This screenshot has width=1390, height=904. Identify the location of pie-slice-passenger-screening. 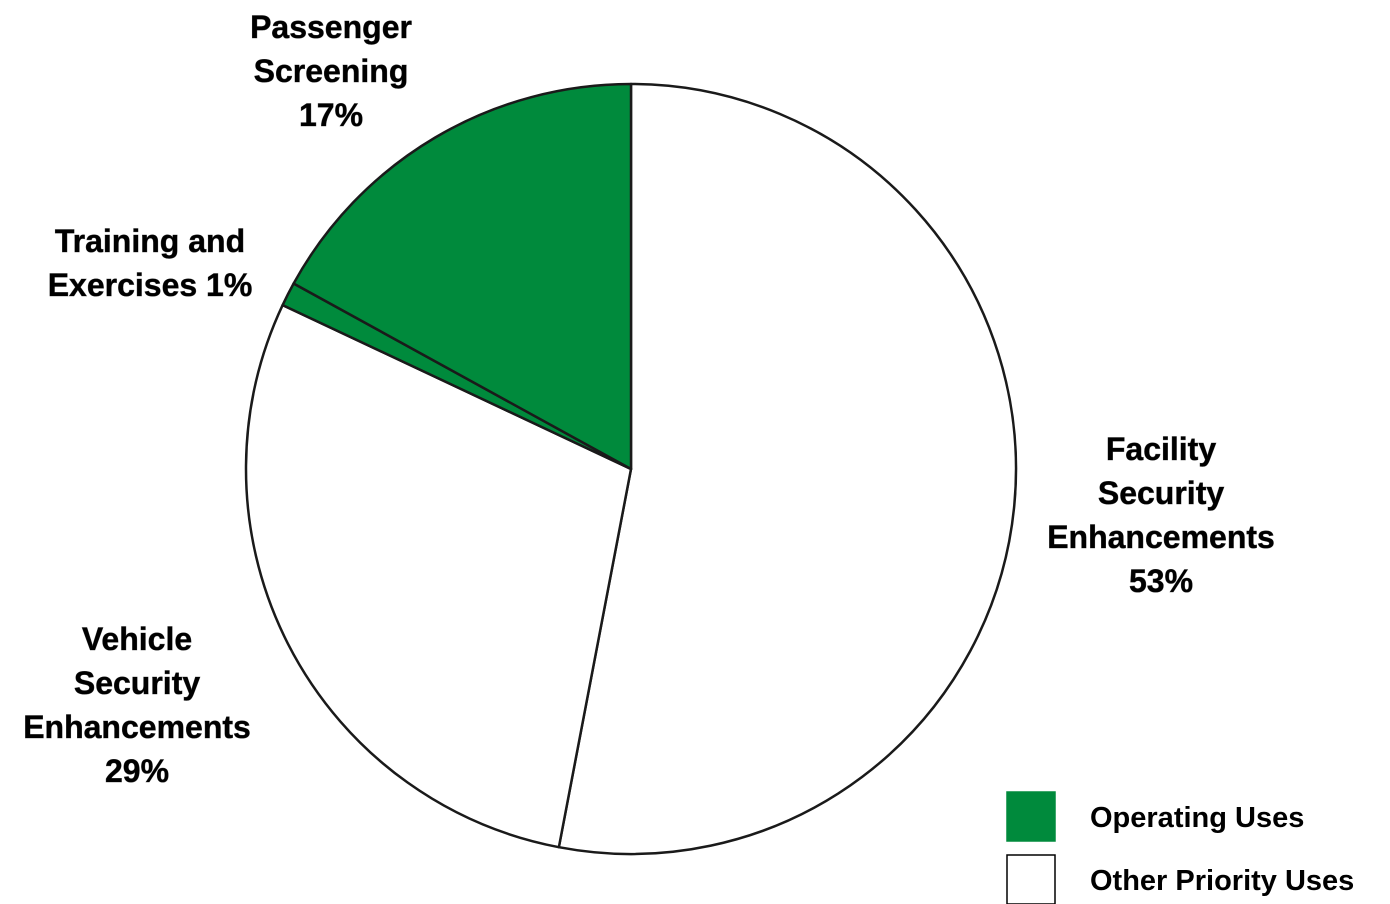
(462, 276).